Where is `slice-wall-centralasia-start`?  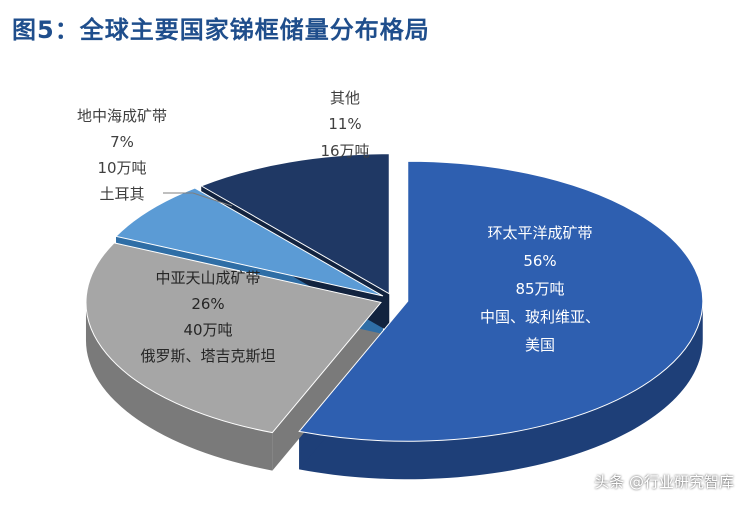
slice-wall-centralasia-start is located at coordinates (326, 386).